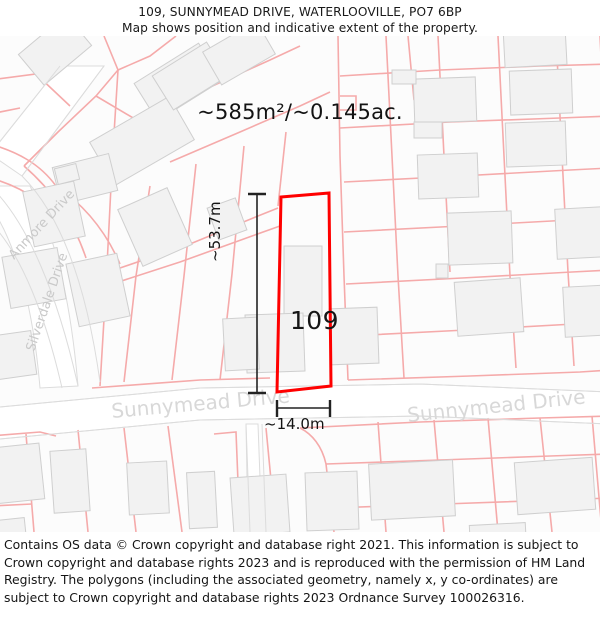 This screenshot has height=625, width=600. What do you see at coordinates (304, 292) in the screenshot?
I see `property-outline` at bounding box center [304, 292].